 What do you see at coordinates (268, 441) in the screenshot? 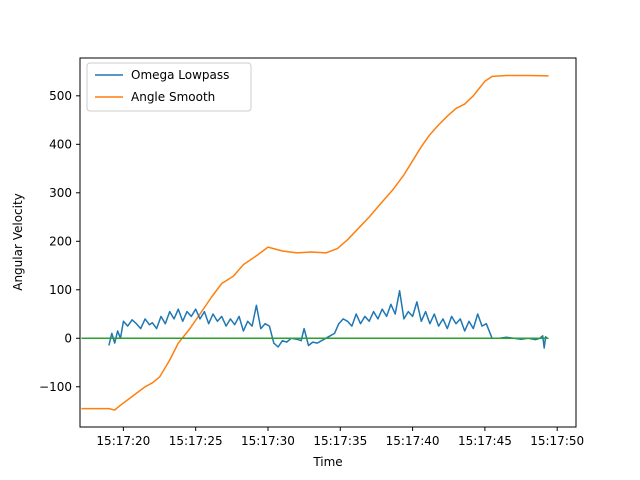
I see `x-tick-label: 15:17:30` at bounding box center [268, 441].